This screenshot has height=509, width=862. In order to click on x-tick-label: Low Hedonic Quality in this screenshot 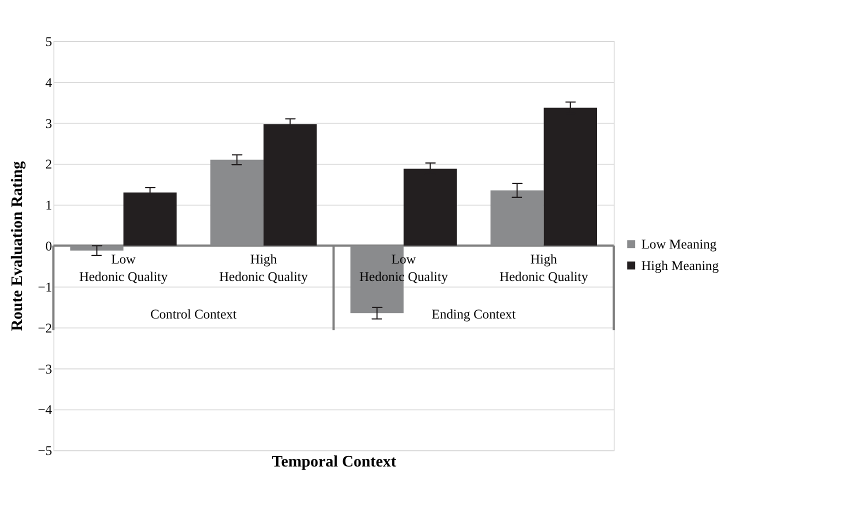, I will do `click(123, 267)`.